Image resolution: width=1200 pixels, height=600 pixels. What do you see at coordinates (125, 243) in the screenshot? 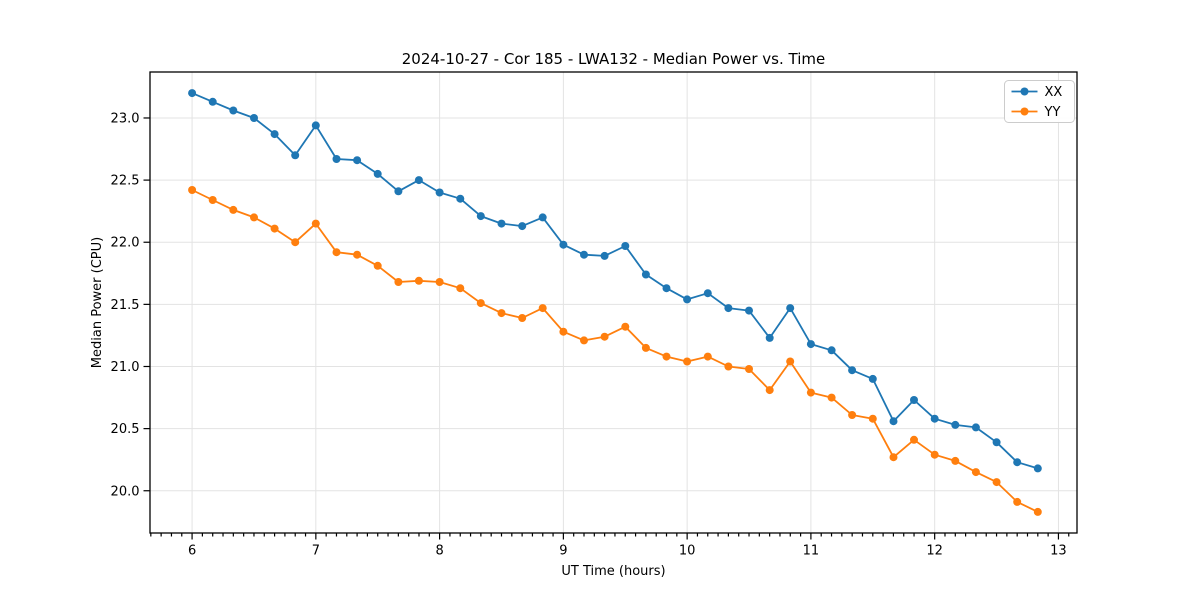
I see `y-tick-label: 22.0` at bounding box center [125, 243].